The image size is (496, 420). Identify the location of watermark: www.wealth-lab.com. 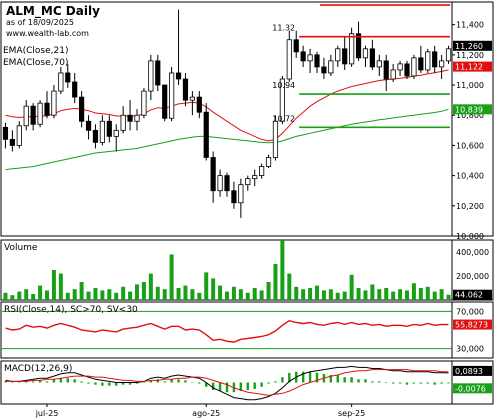
(47, 33).